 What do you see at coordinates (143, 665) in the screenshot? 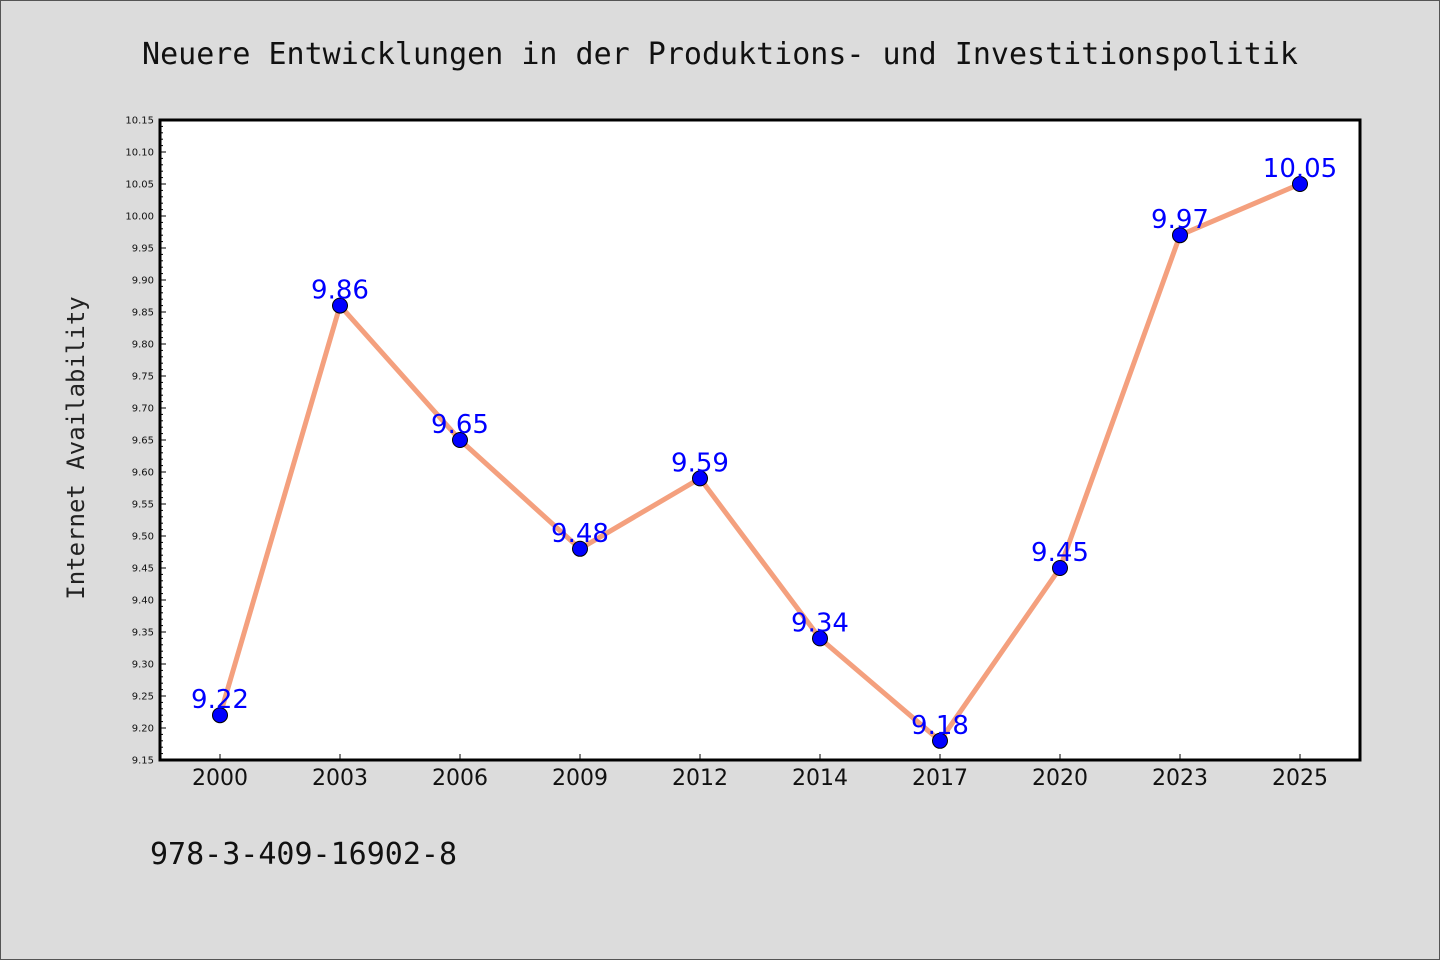
I see `y-tick-label: 9.30` at bounding box center [143, 665].